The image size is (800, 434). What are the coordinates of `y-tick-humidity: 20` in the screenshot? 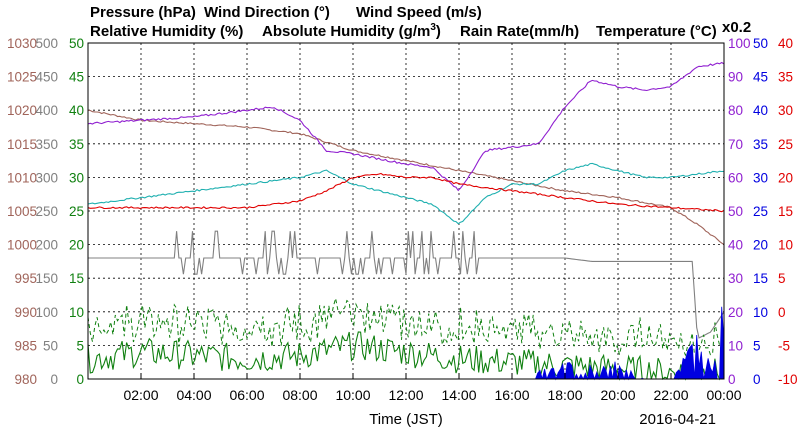 It's located at (735, 312).